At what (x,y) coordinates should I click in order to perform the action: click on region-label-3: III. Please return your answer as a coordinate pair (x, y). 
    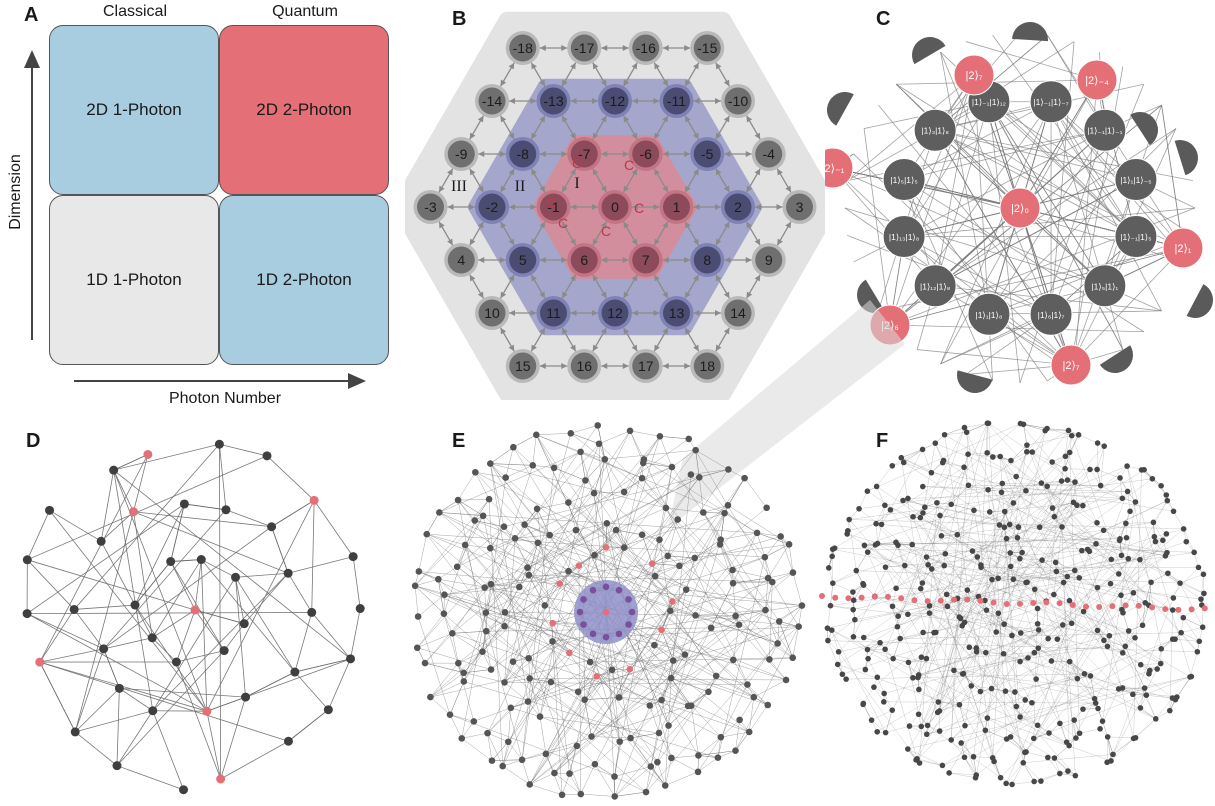
    Looking at the image, I should click on (459, 186).